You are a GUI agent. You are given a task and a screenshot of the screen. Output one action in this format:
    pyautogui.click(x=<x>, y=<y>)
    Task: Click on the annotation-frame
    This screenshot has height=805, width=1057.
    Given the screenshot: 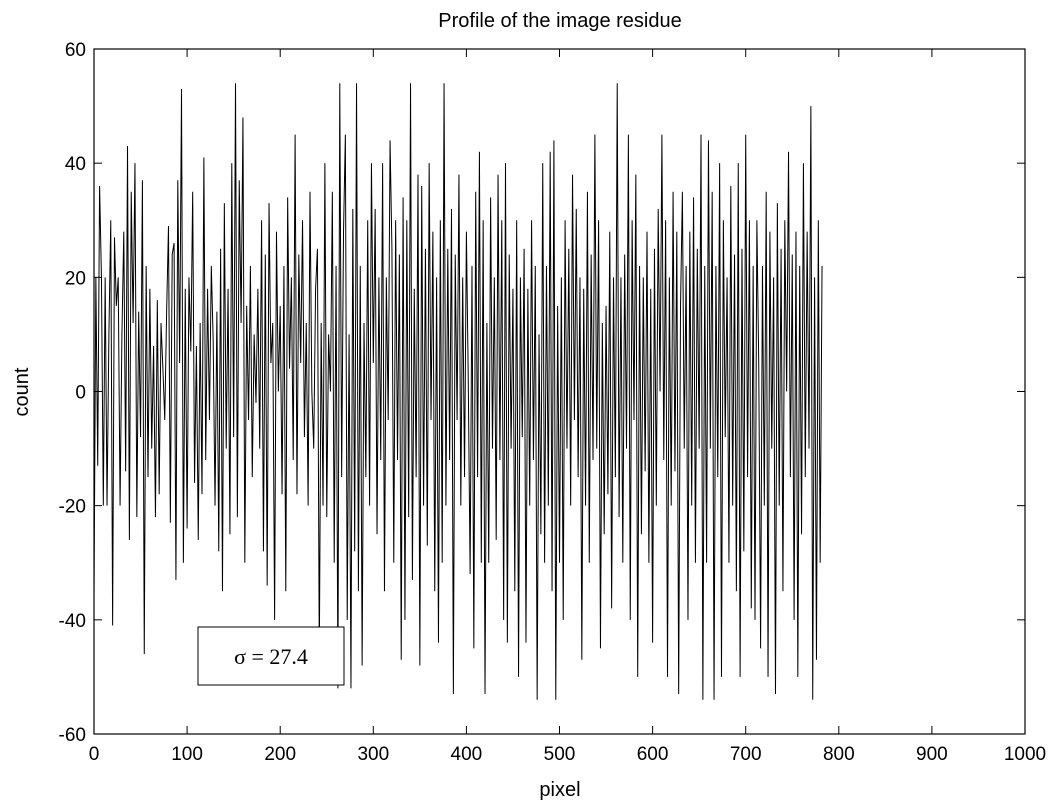 What is the action you would take?
    pyautogui.click(x=271, y=656)
    